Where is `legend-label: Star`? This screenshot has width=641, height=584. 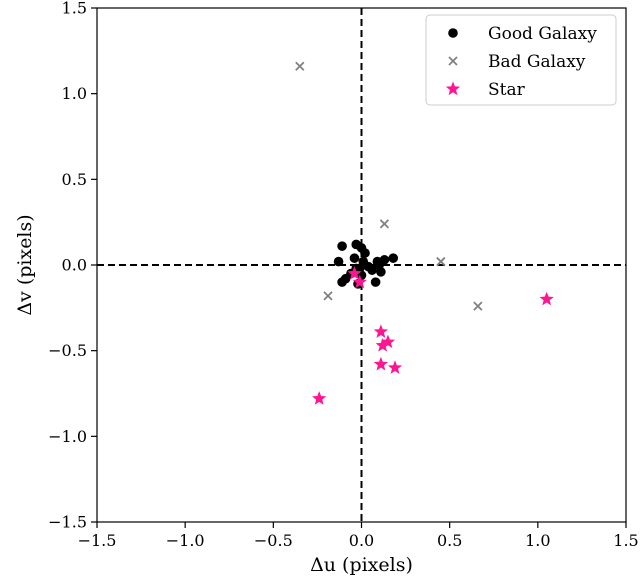 legend-label: Star is located at coordinates (507, 90).